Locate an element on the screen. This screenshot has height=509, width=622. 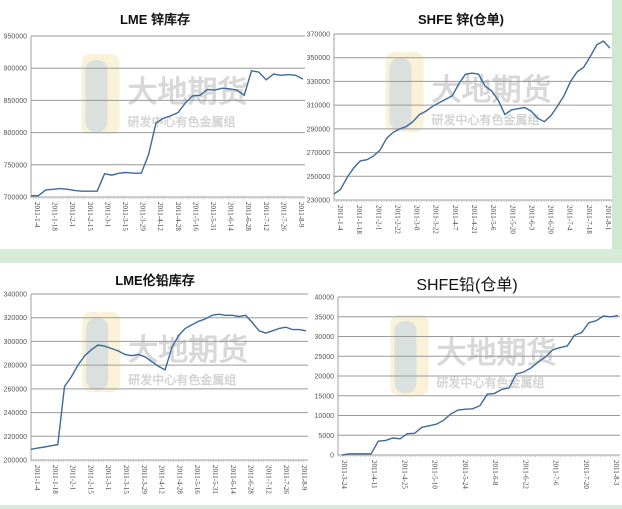
y-tick-label: 200000 is located at coordinates (15, 461).